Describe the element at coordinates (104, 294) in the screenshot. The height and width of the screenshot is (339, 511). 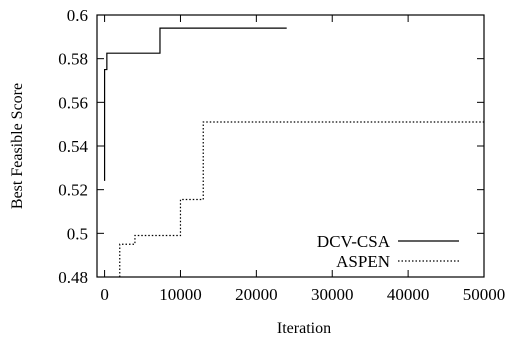
I see `x-tick-label: 0` at that location.